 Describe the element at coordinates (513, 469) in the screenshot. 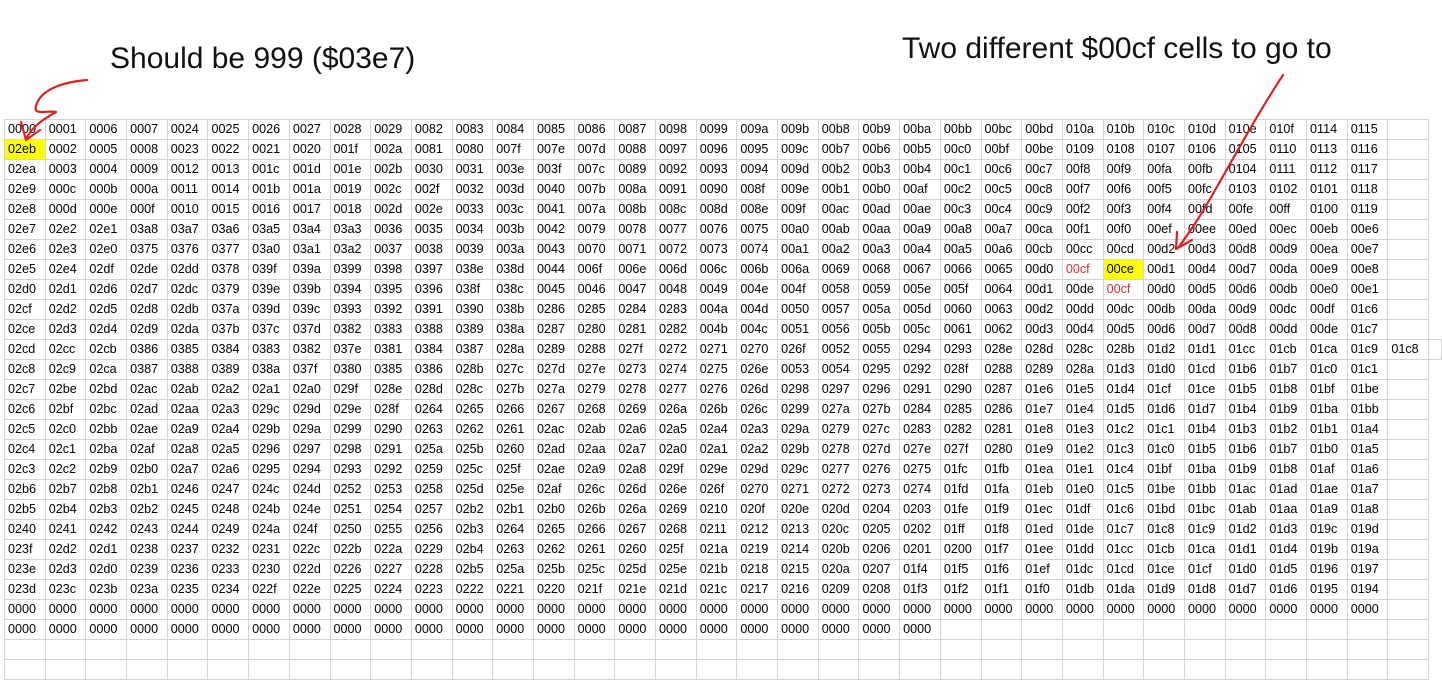

I see `sheet-cell: 025f` at that location.